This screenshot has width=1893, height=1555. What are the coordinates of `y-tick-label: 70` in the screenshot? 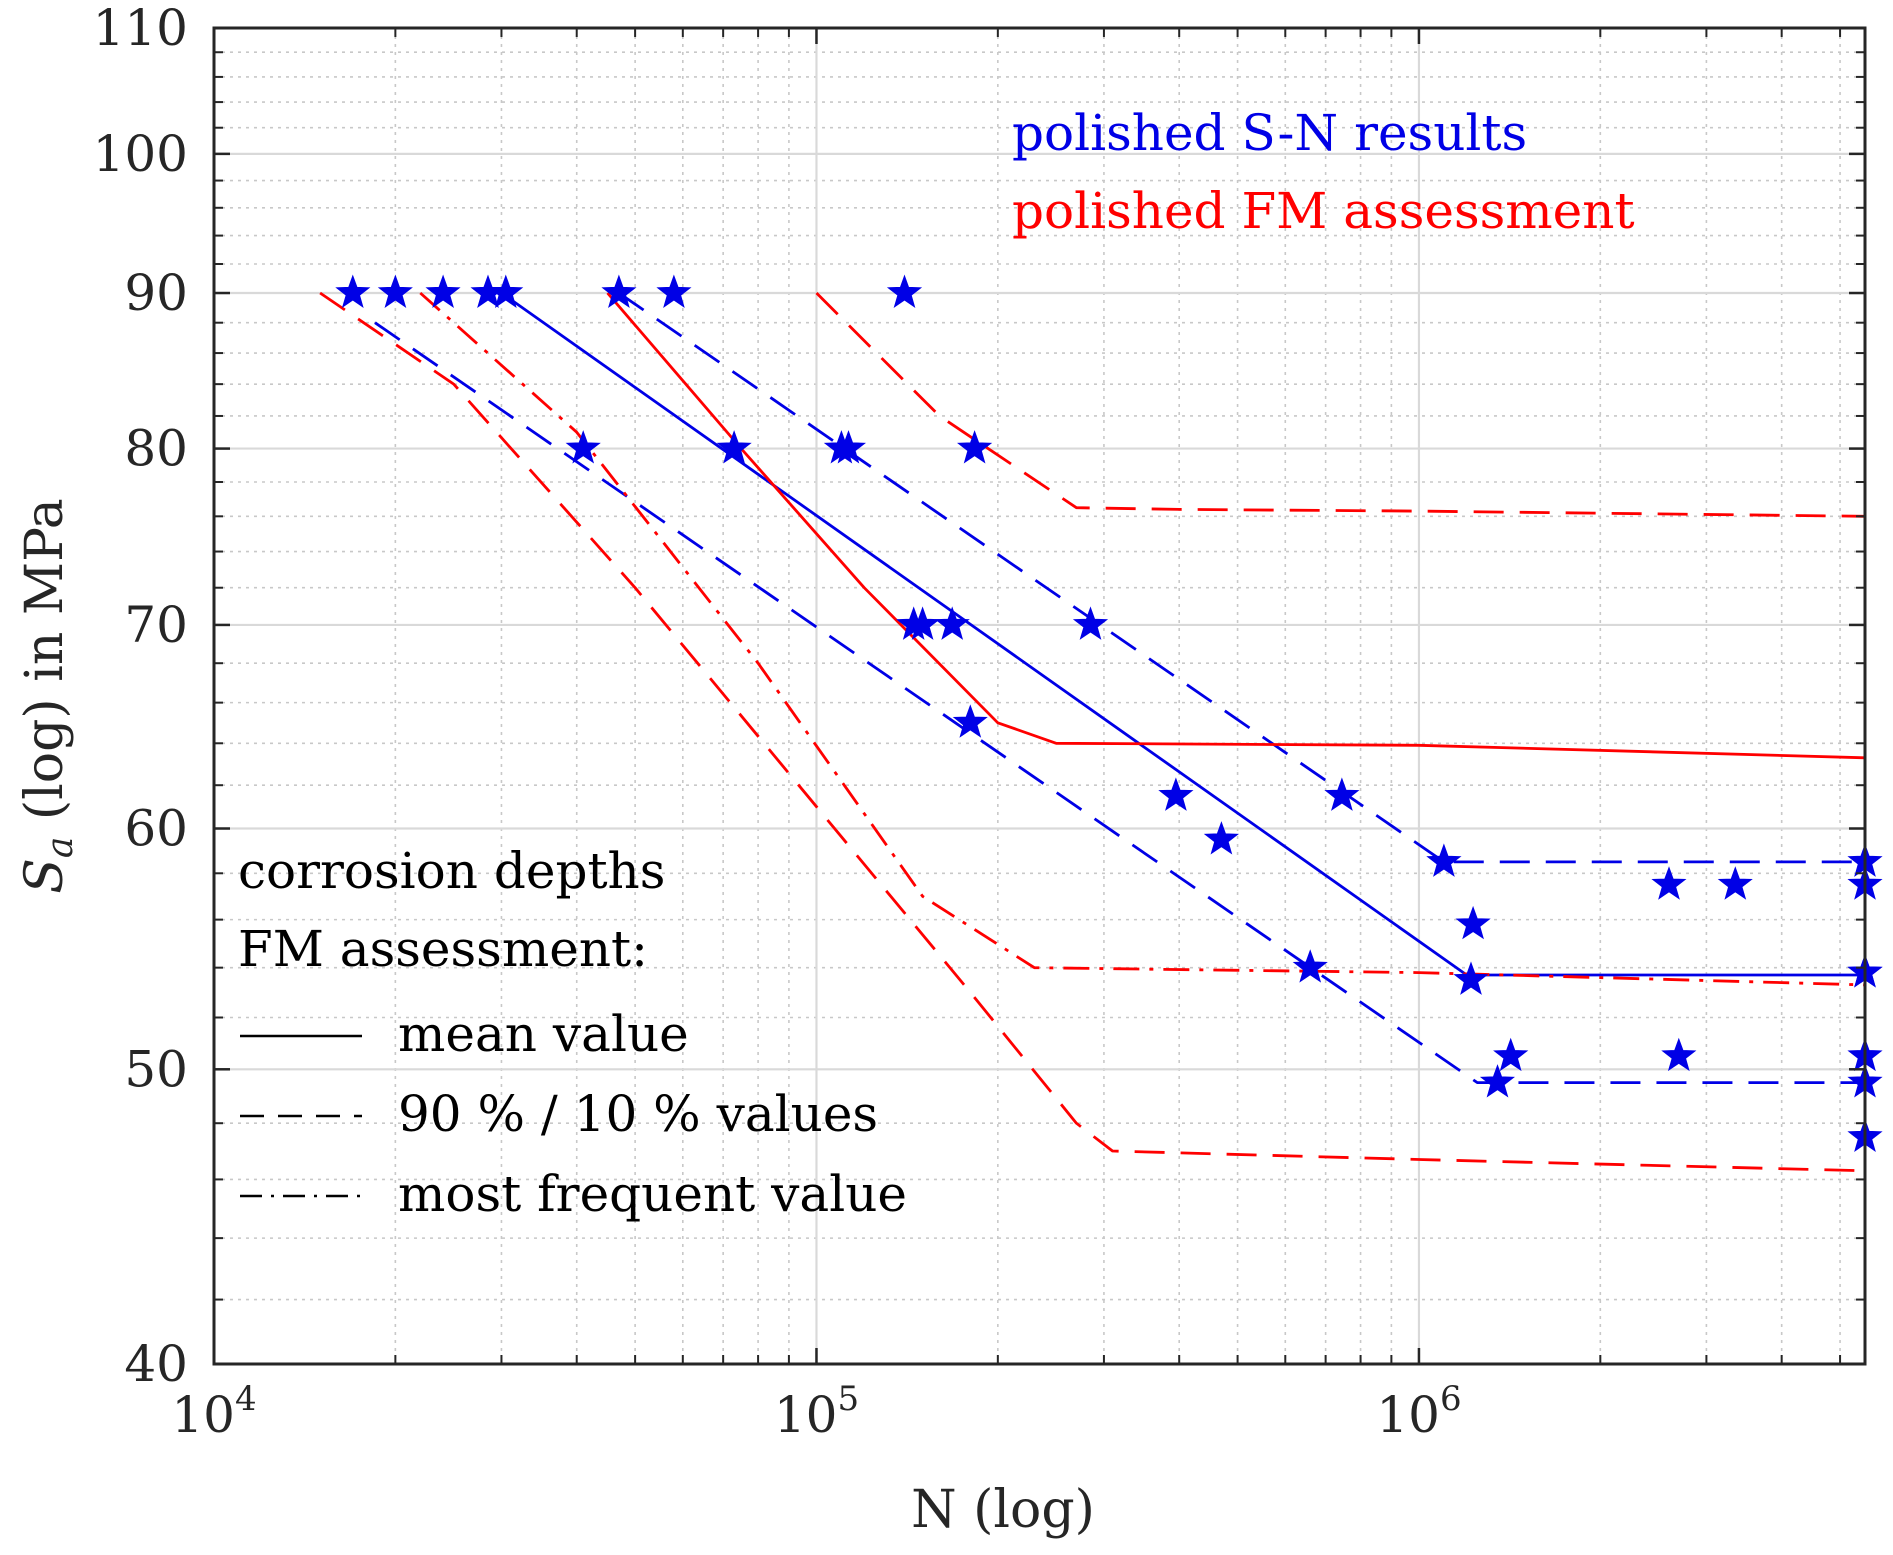 It's located at (156, 625).